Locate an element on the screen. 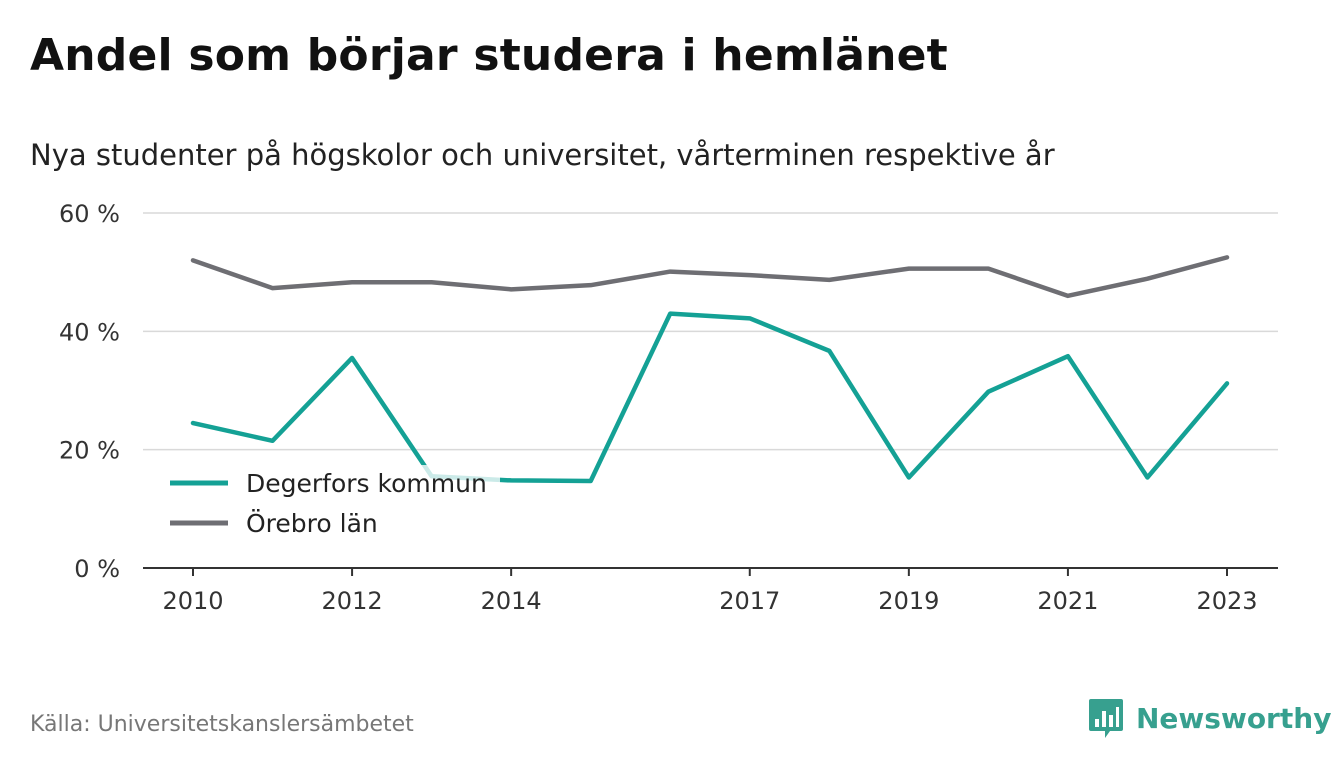  x-tick-label: 2014 is located at coordinates (511, 601).